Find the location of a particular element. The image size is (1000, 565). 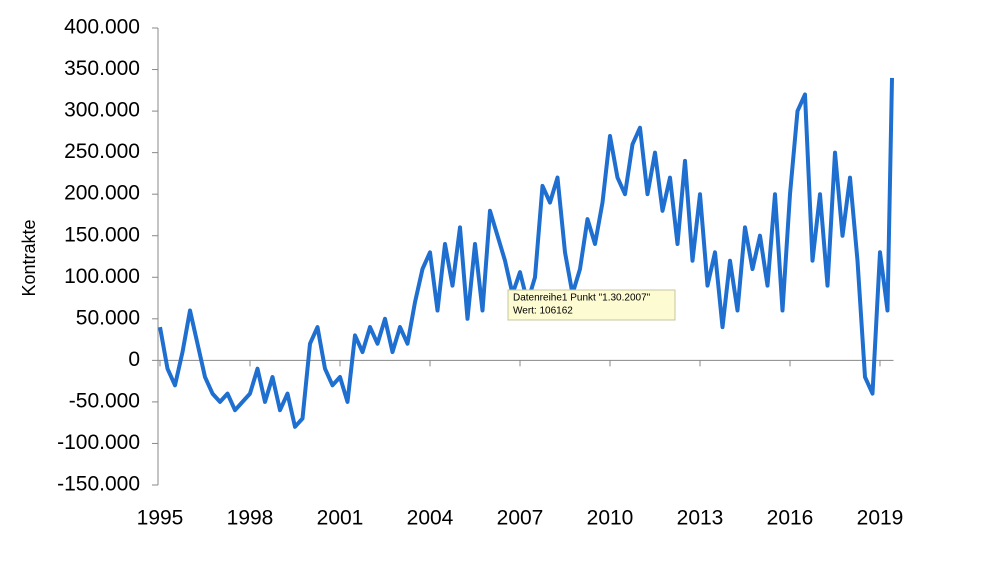

y-tick-label: 150.000 is located at coordinates (102, 234).